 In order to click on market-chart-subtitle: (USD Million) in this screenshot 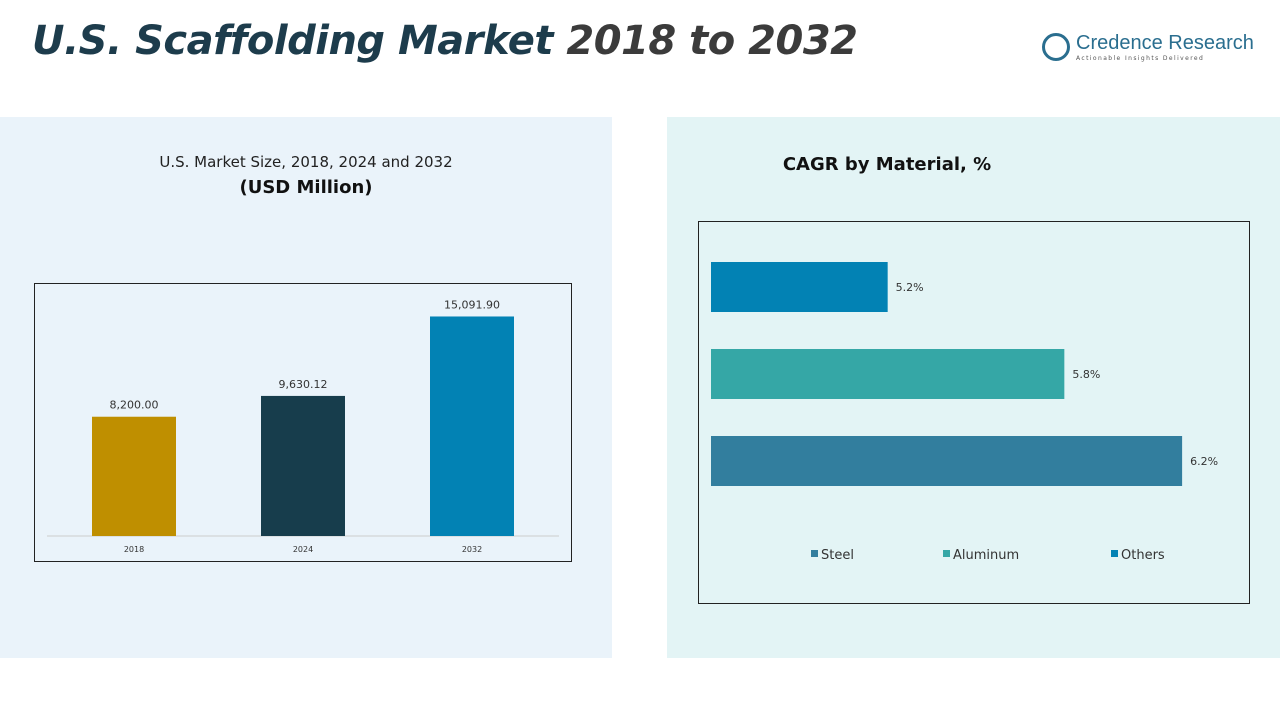, I will do `click(306, 187)`.